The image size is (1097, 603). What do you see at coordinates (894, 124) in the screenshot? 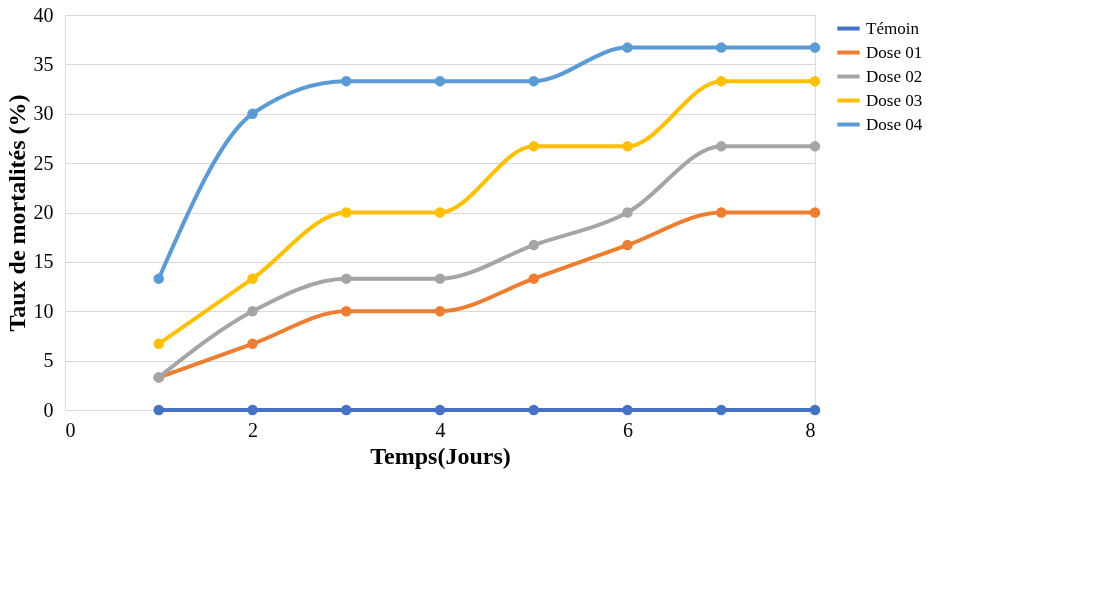
I see `legend-label: Dose 04` at bounding box center [894, 124].